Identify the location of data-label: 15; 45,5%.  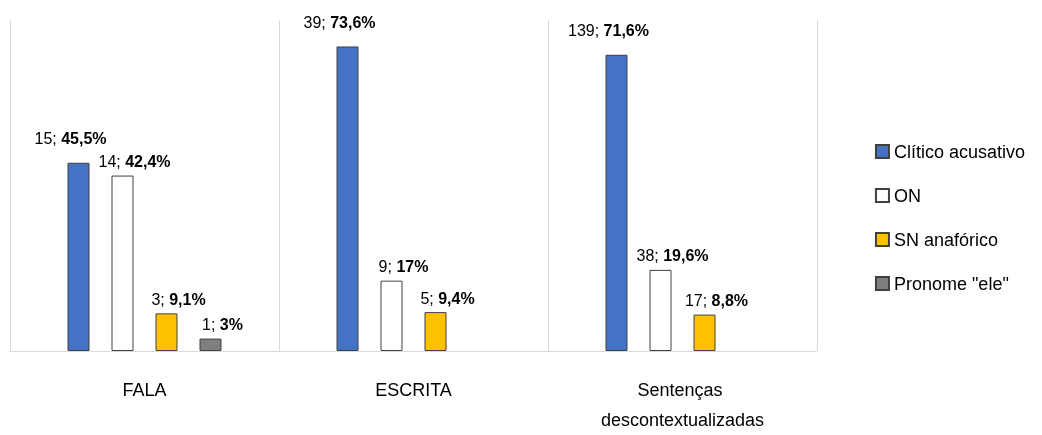
(70, 139).